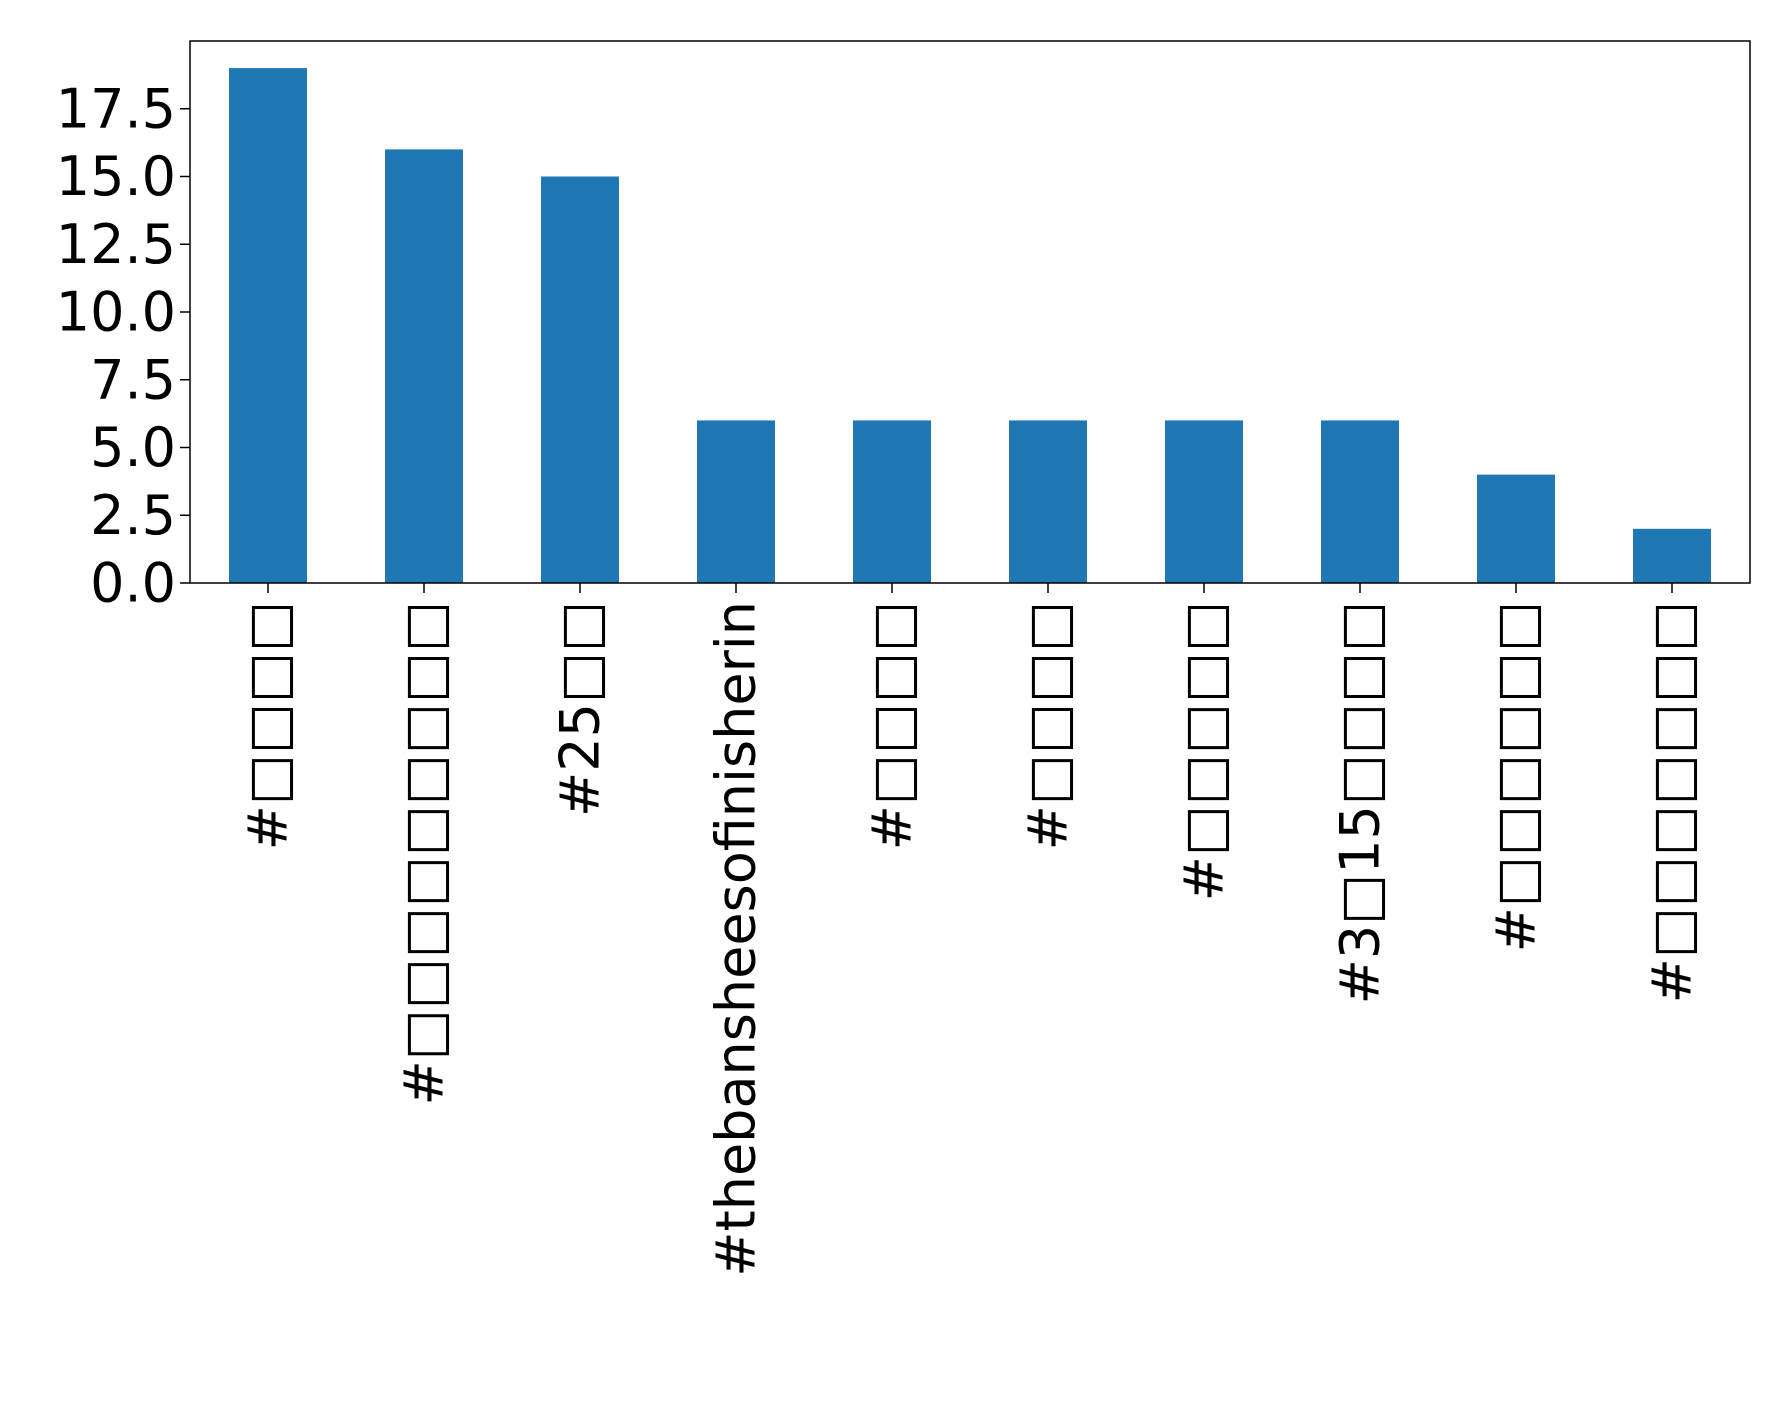 This screenshot has height=1415, width=1778. What do you see at coordinates (1516, 776) in the screenshot?
I see `x-tick-label: #□□□□□□` at bounding box center [1516, 776].